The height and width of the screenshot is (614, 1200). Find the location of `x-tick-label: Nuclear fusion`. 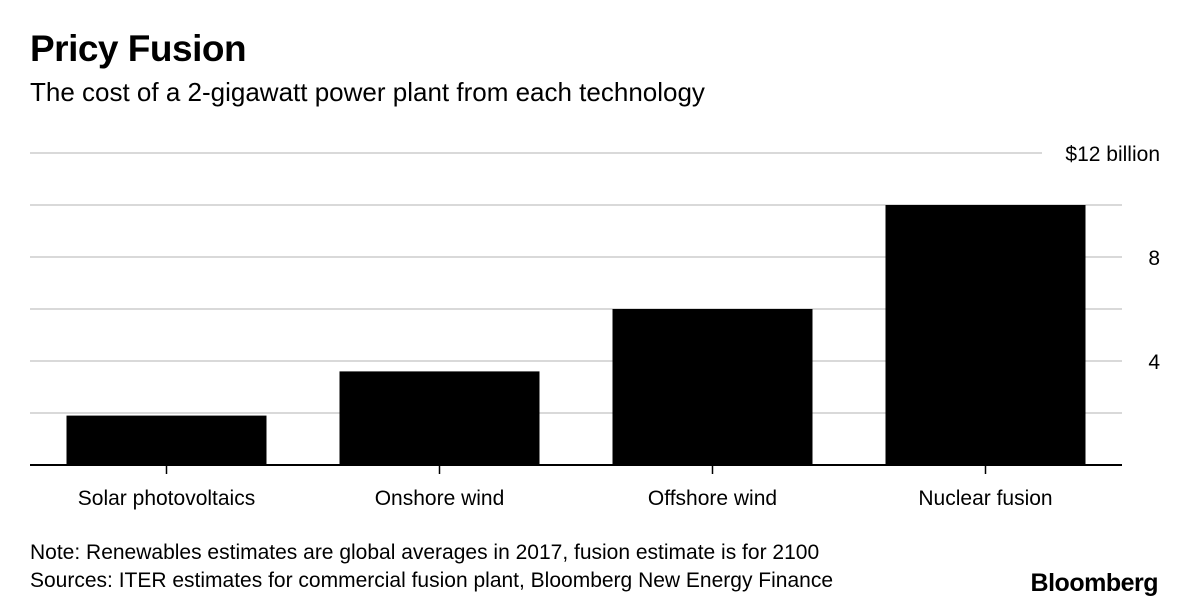

x-tick-label: Nuclear fusion is located at coordinates (985, 498).